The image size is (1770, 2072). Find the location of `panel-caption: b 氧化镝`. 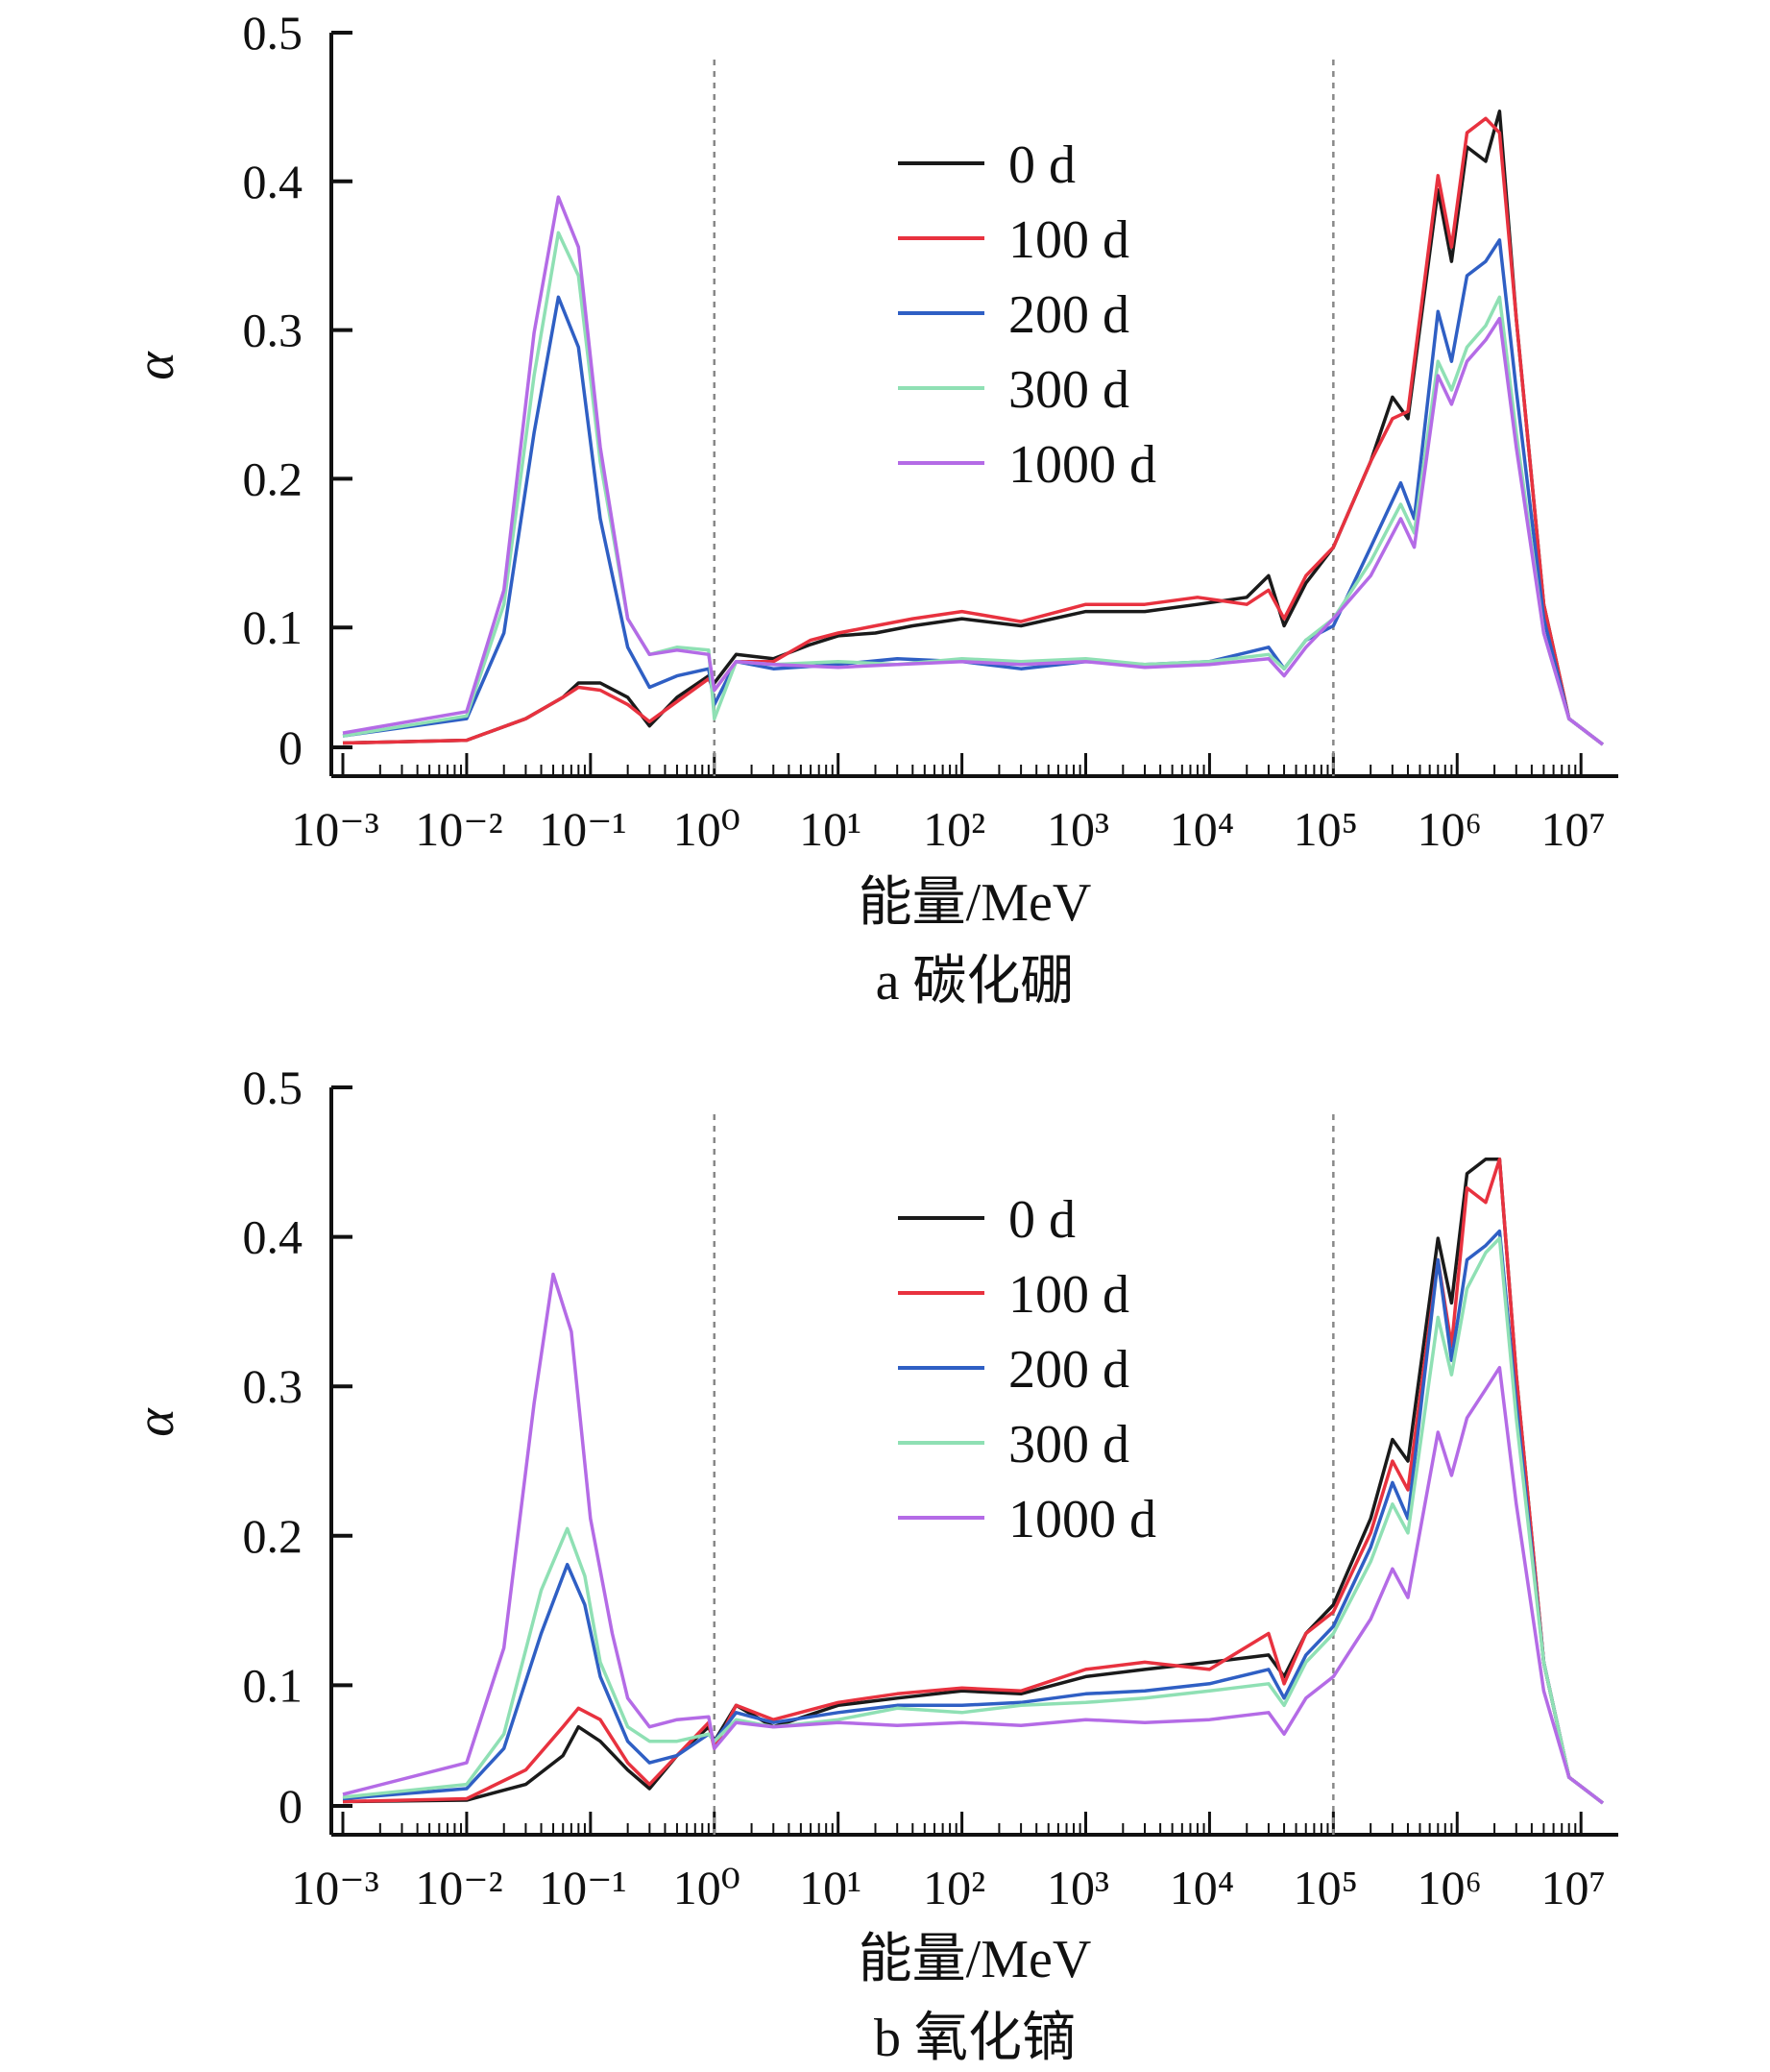

panel-caption: b 氧化镝 is located at coordinates (975, 2038).